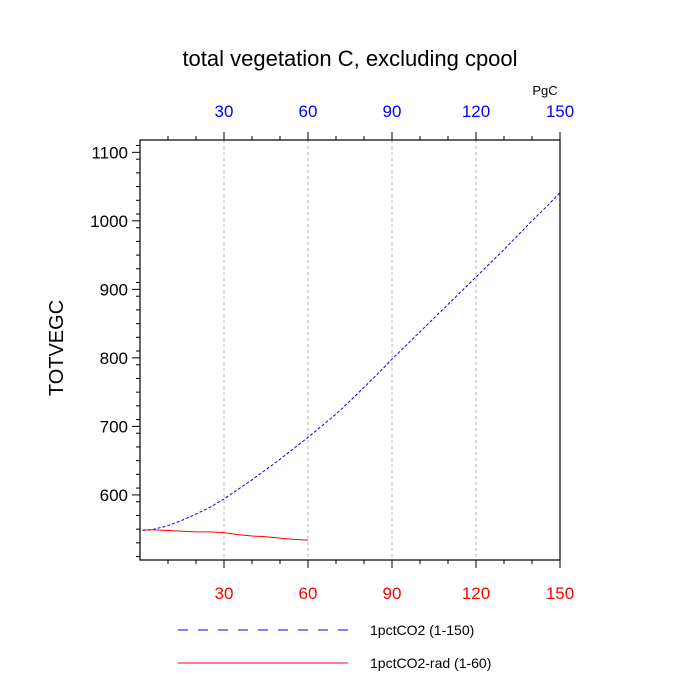 The width and height of the screenshot is (700, 700). Describe the element at coordinates (334, 646) in the screenshot. I see `legend: 1pctCO2 (1-150) 1pctCO2-rad (1-60)` at that location.